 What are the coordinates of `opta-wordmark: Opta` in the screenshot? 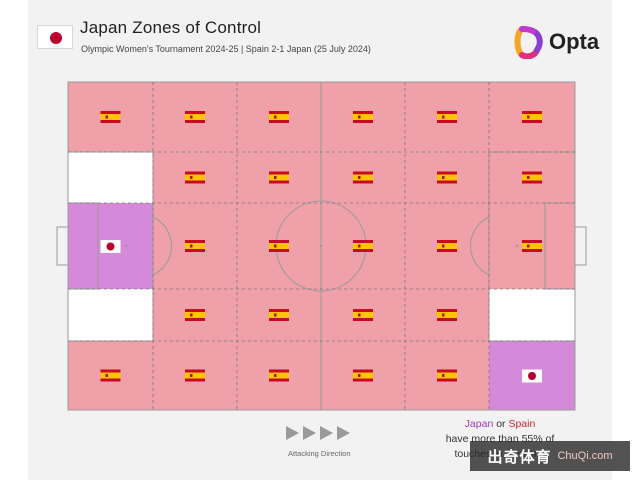 It's located at (574, 41).